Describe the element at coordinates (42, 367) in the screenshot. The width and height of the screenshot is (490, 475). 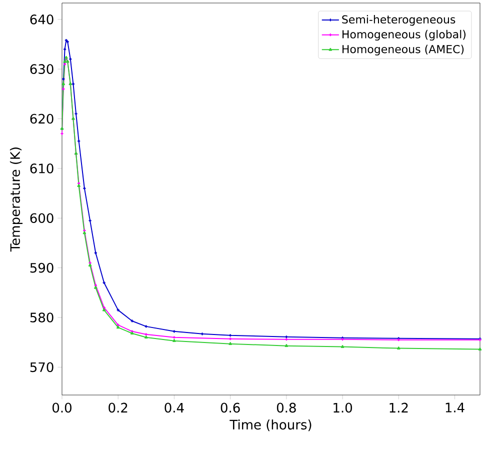
I see `y-tick-label: 570` at that location.